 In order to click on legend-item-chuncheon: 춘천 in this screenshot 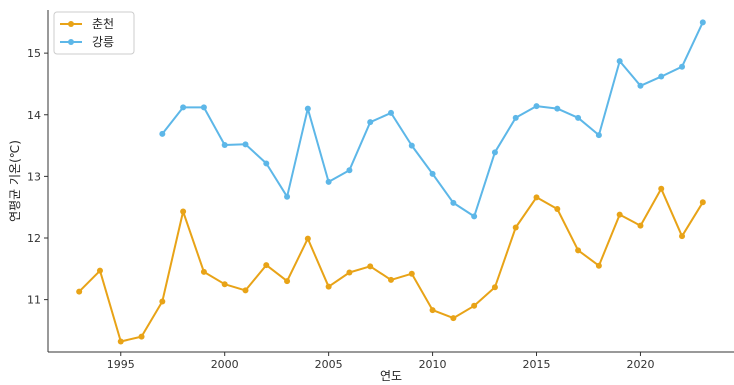, I will do `click(87, 23)`.